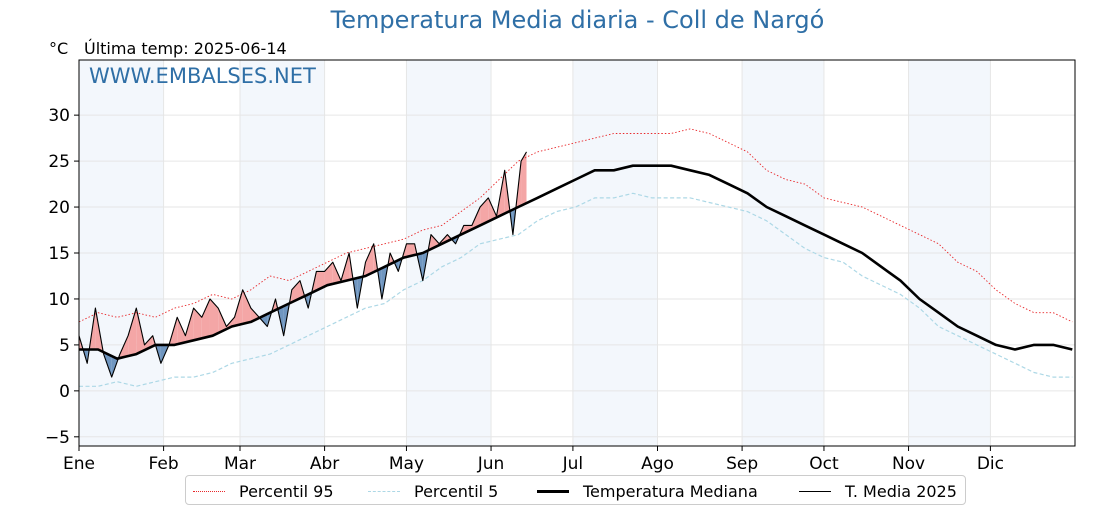 The height and width of the screenshot is (505, 1120). I want to click on y-tick-label: 15, so click(59, 254).